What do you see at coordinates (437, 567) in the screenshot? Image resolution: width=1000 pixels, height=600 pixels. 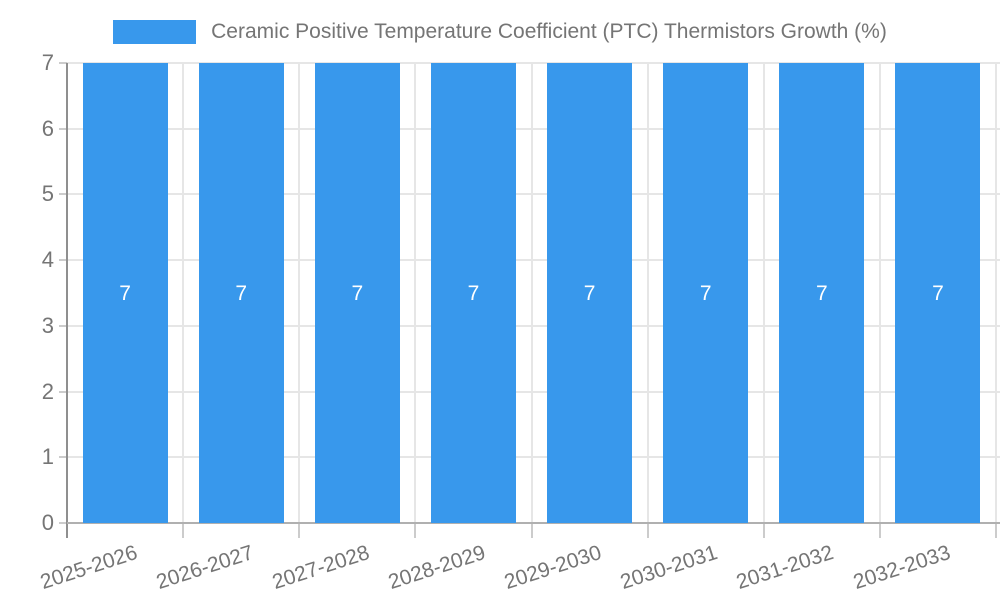 I see `x-tick-label: 2028-2029` at bounding box center [437, 567].